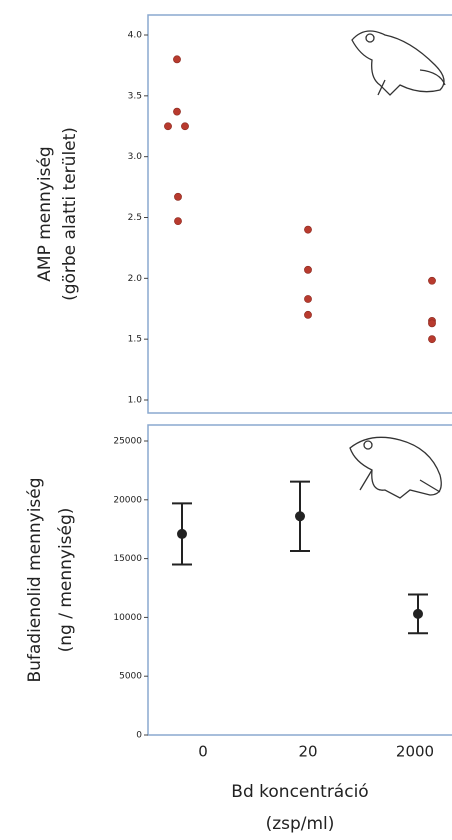 The width and height of the screenshot is (452, 840). Describe the element at coordinates (139, 736) in the screenshot. I see `y-tick-label: 0` at that location.